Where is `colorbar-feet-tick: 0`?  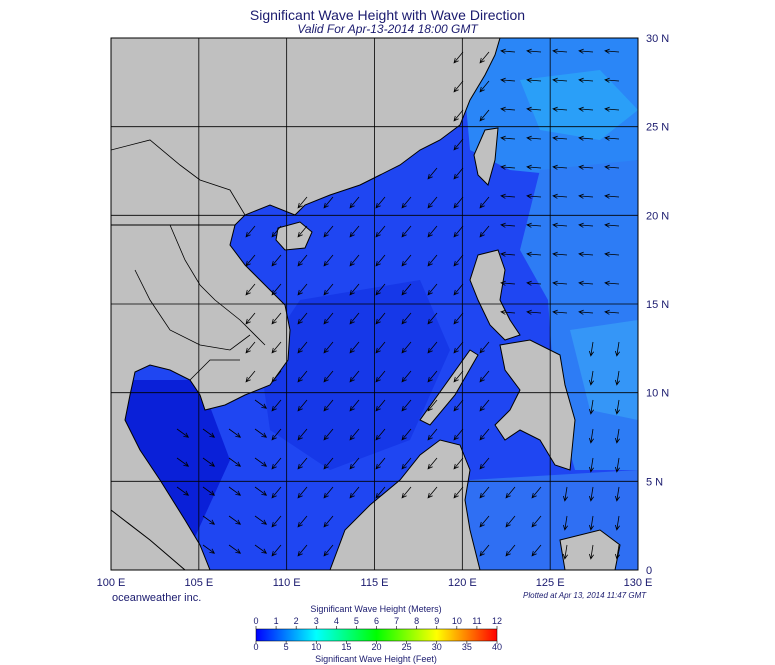
colorbar-feet-tick: 0 is located at coordinates (256, 647).